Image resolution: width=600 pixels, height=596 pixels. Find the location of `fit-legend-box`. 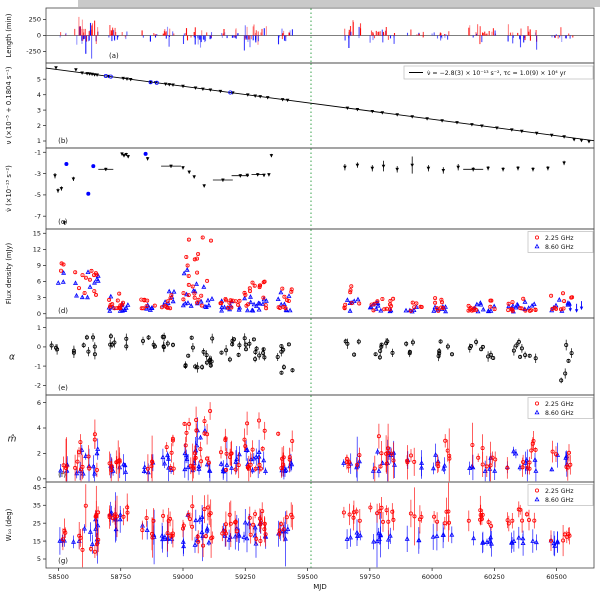

fit-legend-box is located at coordinates (498, 72).